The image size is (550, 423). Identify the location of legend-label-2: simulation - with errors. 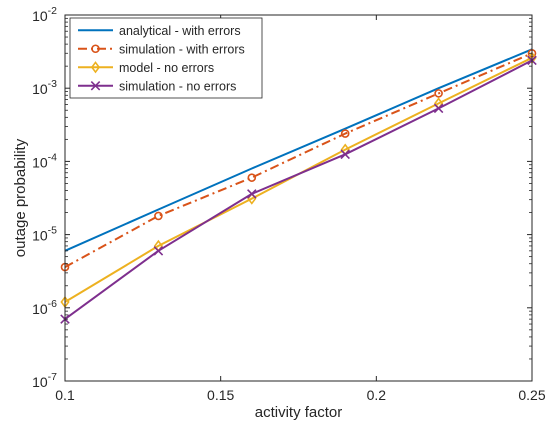
(182, 49).